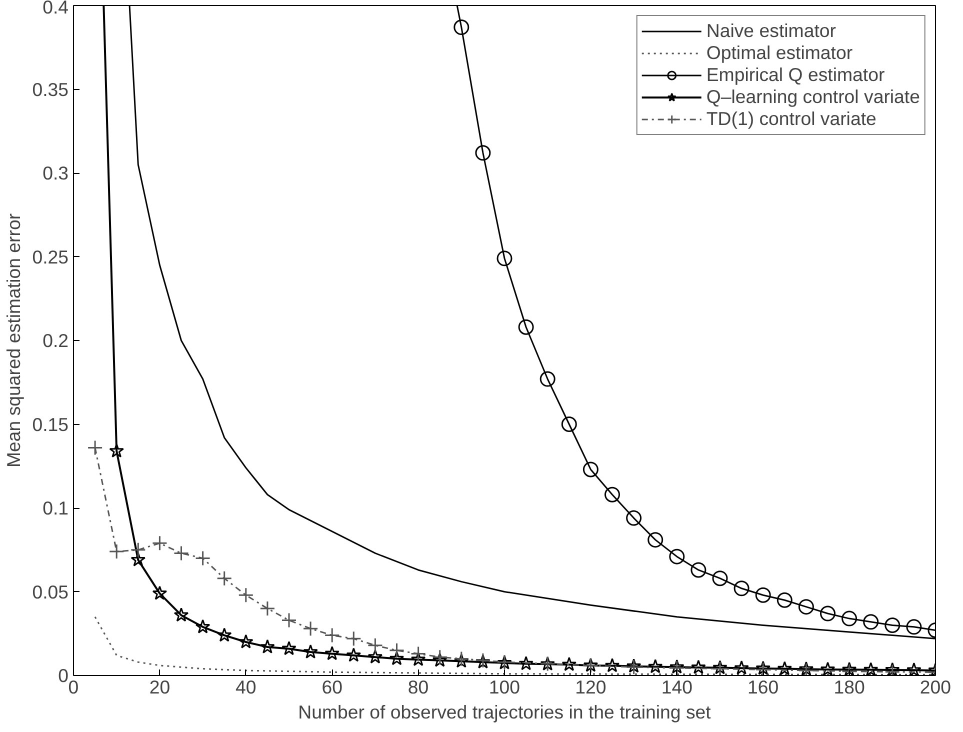  Describe the element at coordinates (50, 591) in the screenshot. I see `y-tick-label: 0.05` at that location.